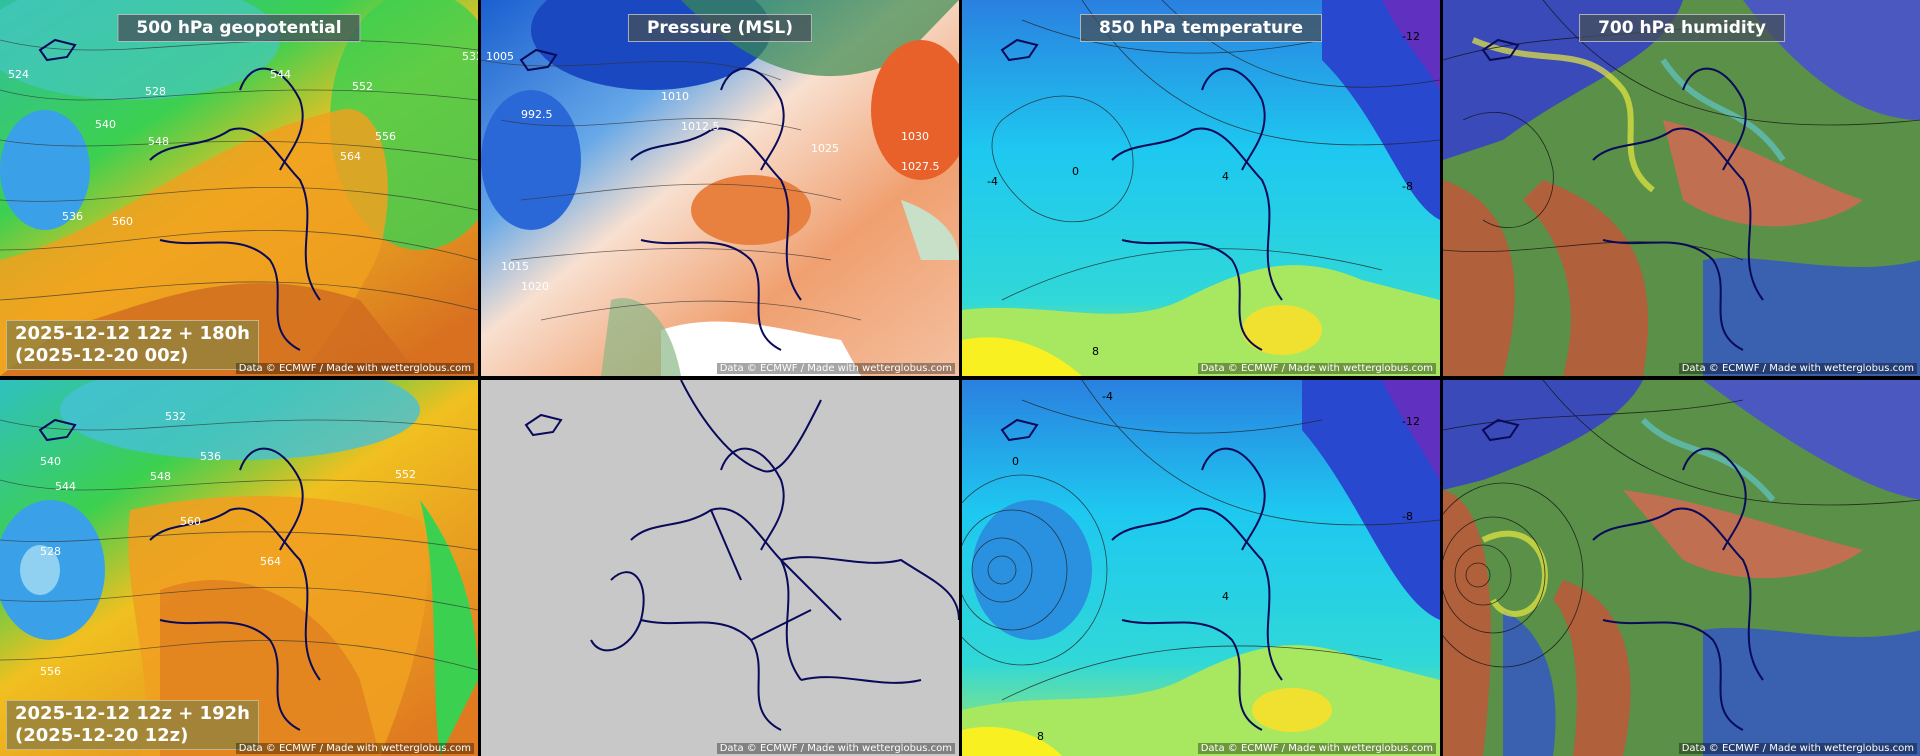 This screenshot has height=756, width=1920. I want to click on panel-title: 700 hPa humidity, so click(1682, 28).